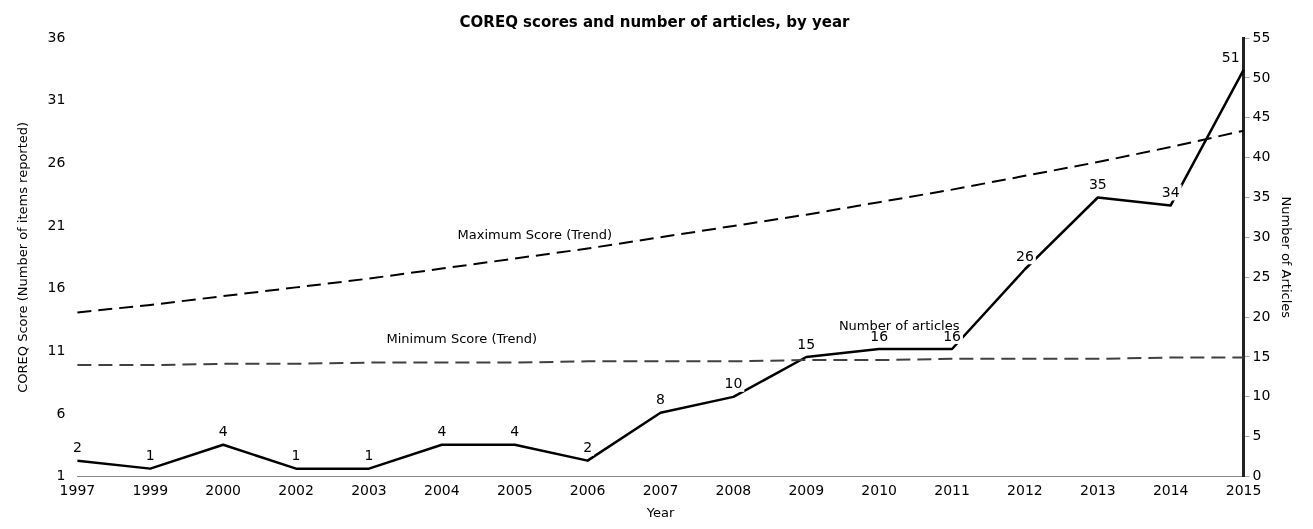  Describe the element at coordinates (1257, 435) in the screenshot. I see `y2-tick-label: 5` at that location.